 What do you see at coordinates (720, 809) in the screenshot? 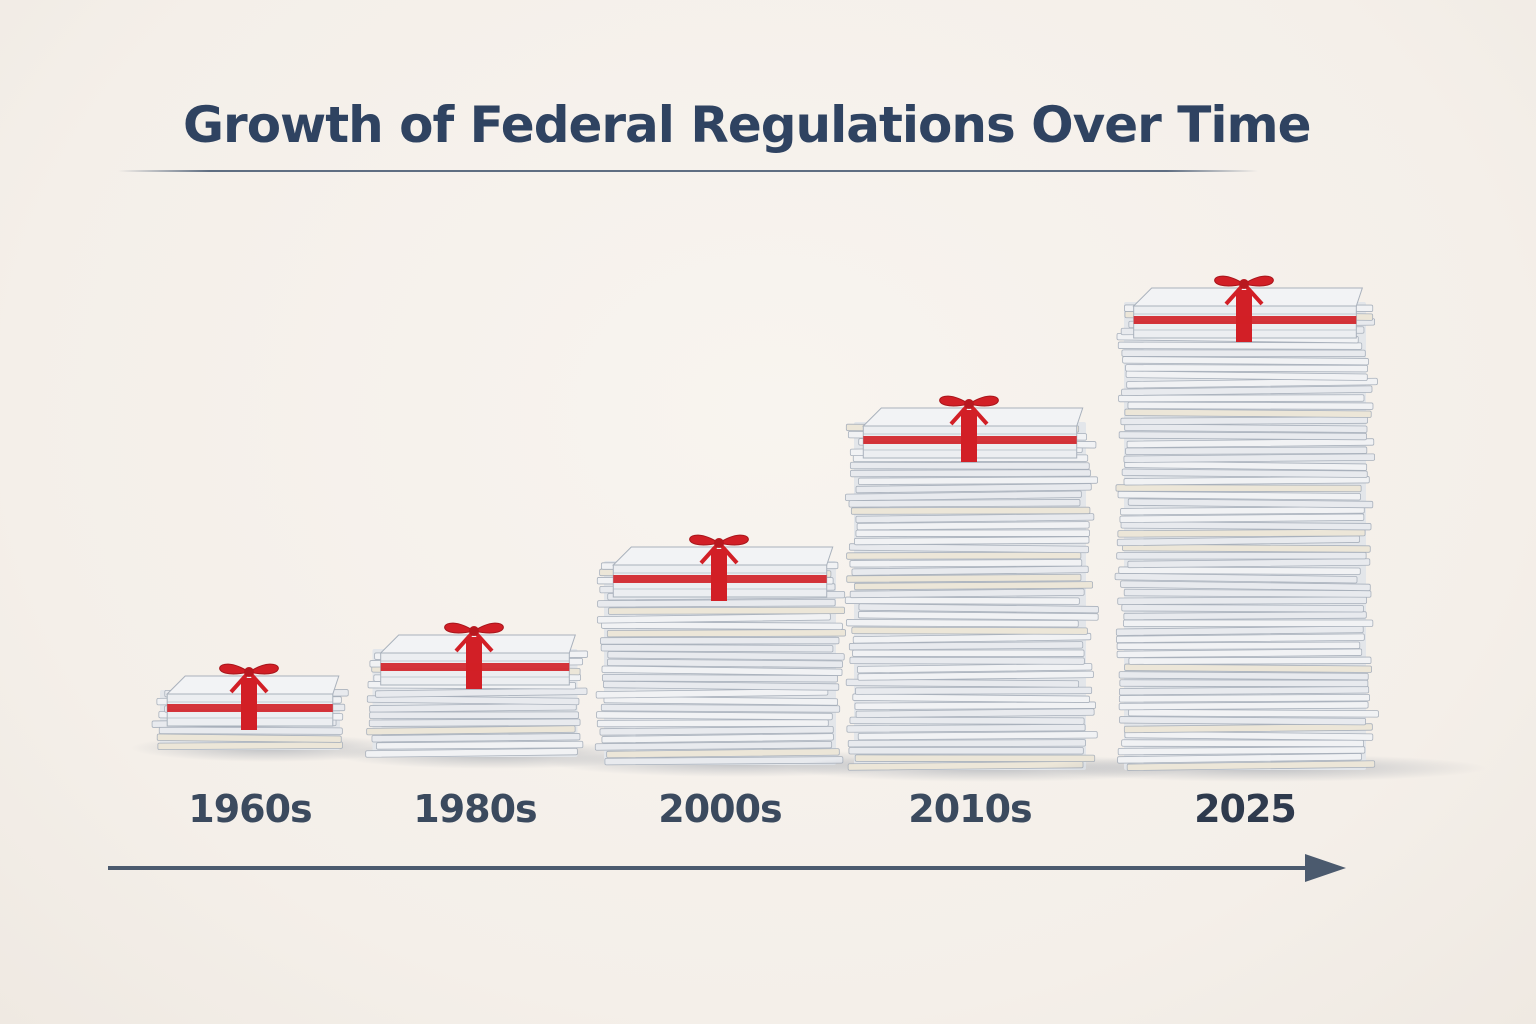
I see `year-label: 2000s` at bounding box center [720, 809].